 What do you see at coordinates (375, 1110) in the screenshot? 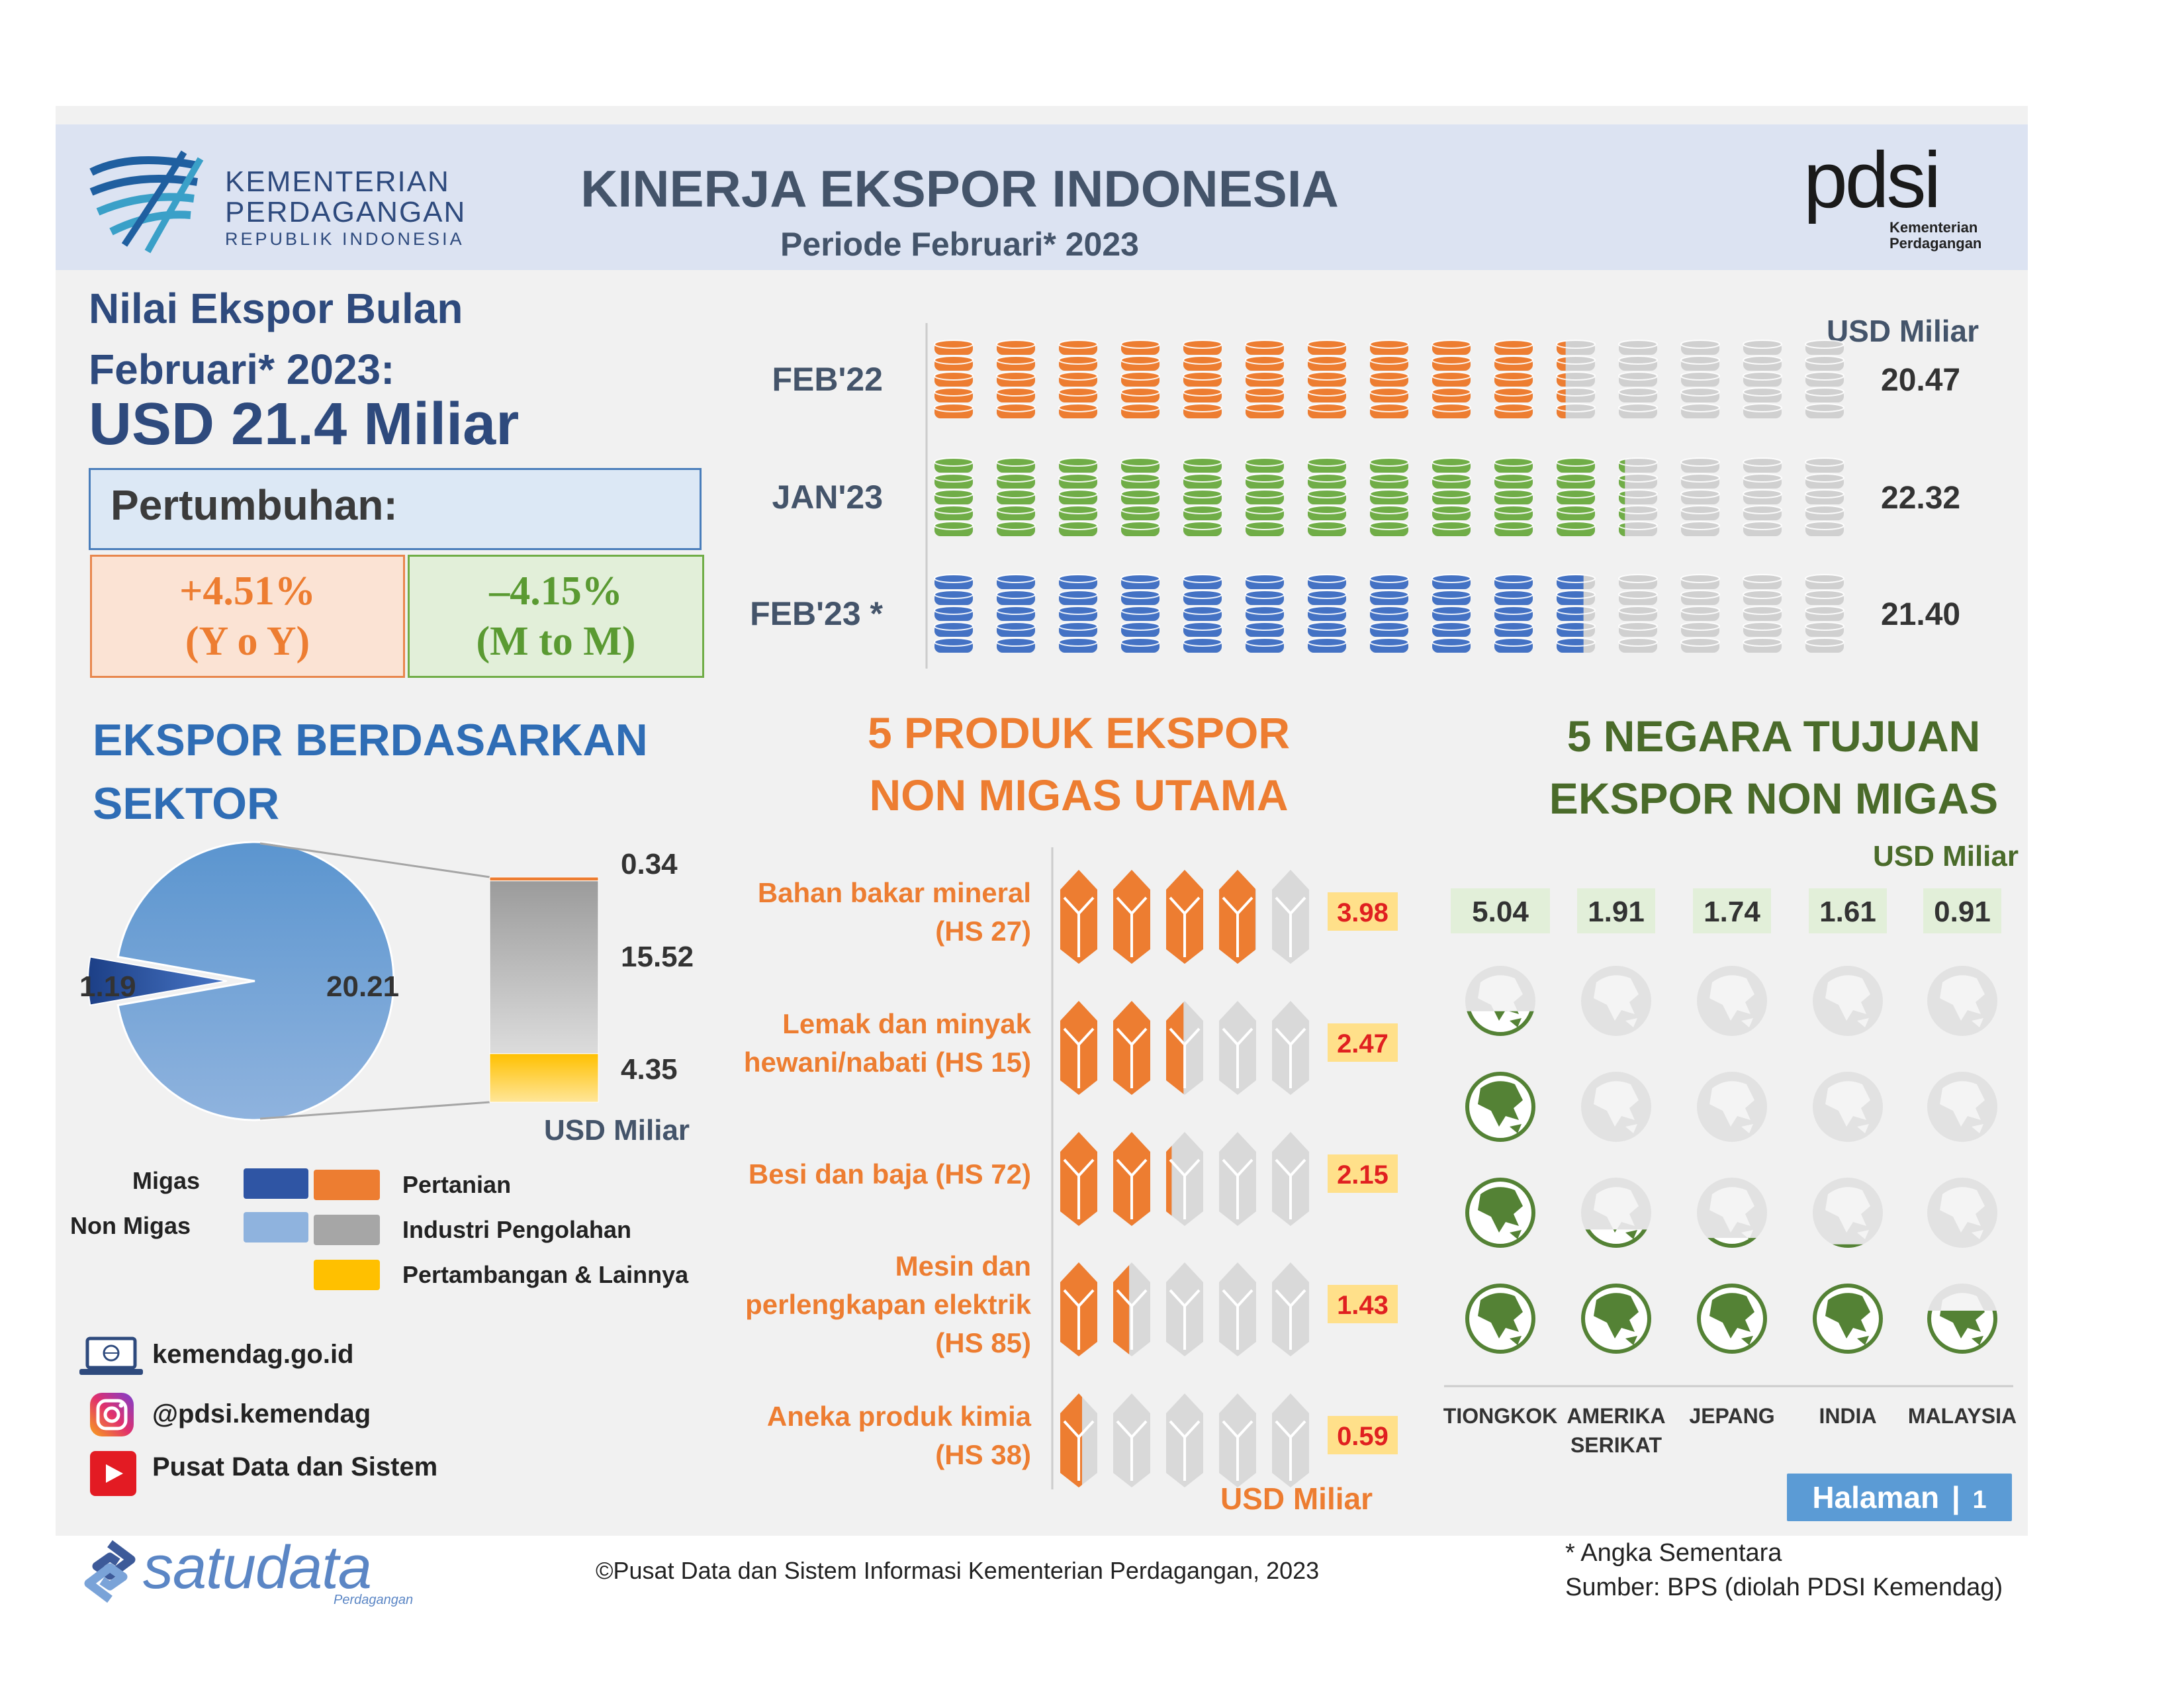
I see `connector-line` at bounding box center [375, 1110].